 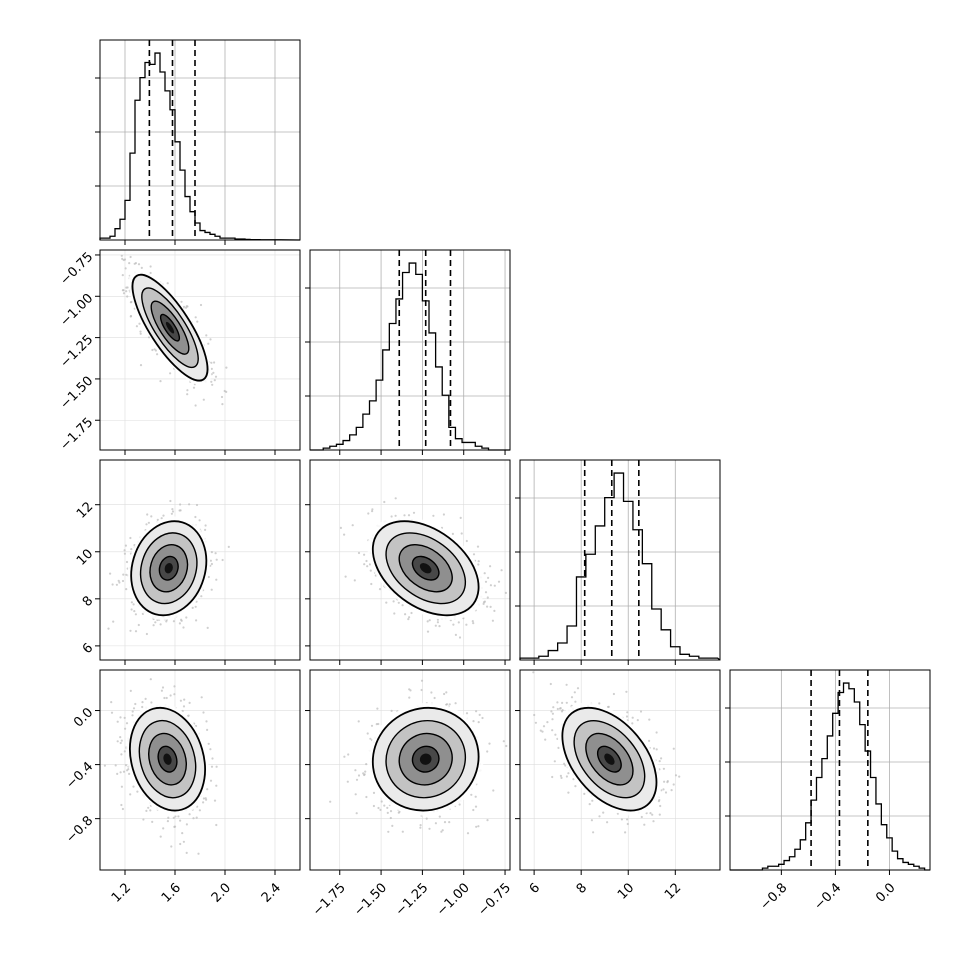 I want to click on histogram-panel: −0.8 −0.4 0.0, so click(x=828, y=791).